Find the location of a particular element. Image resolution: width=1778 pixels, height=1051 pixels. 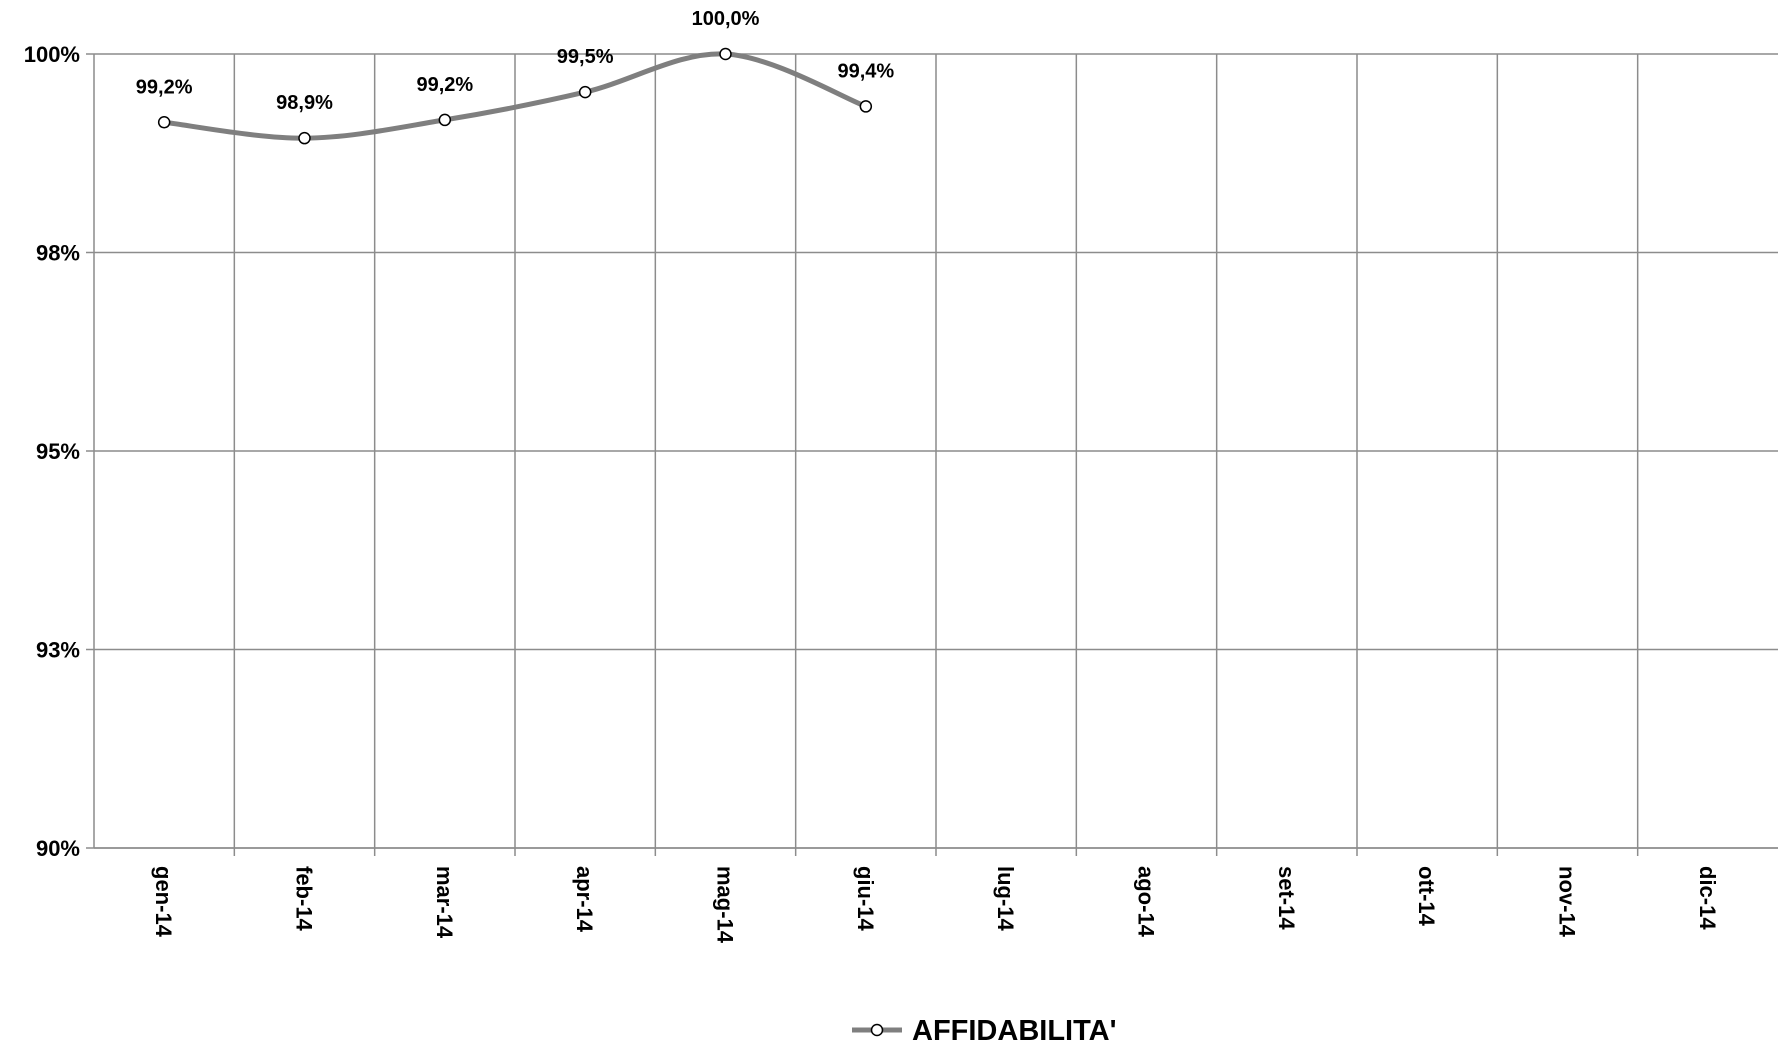

legend-marker-swatch is located at coordinates (877, 1030).